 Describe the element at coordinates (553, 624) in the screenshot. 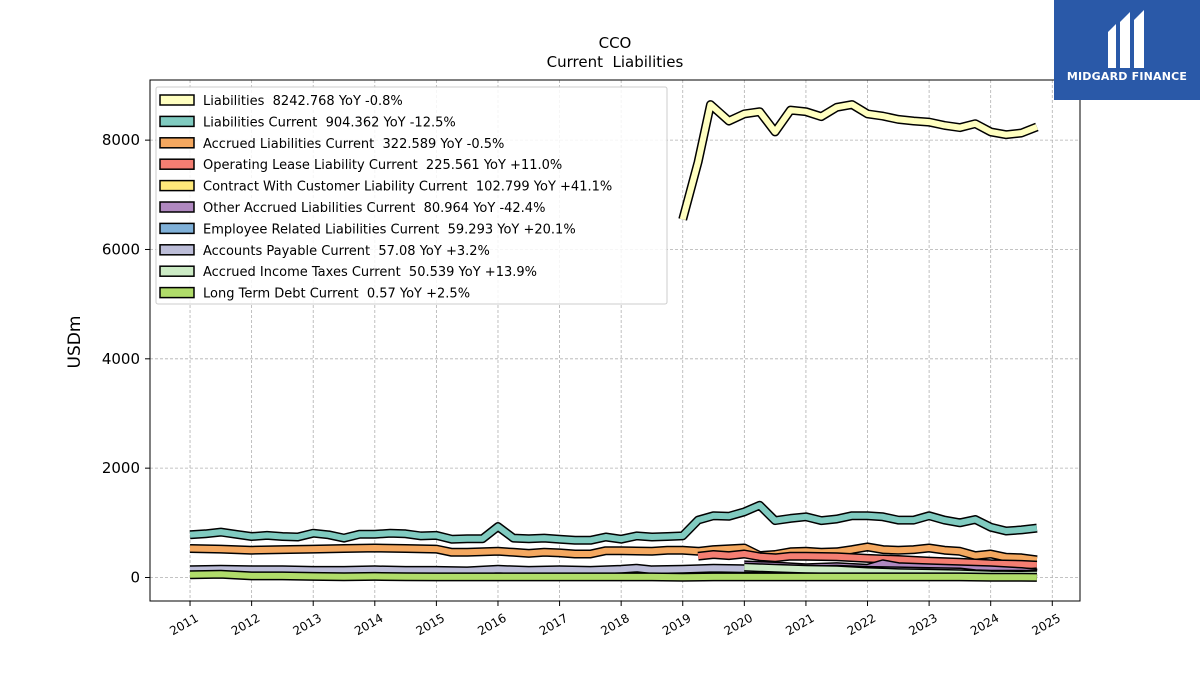

I see `x-tick-label: 2017` at that location.